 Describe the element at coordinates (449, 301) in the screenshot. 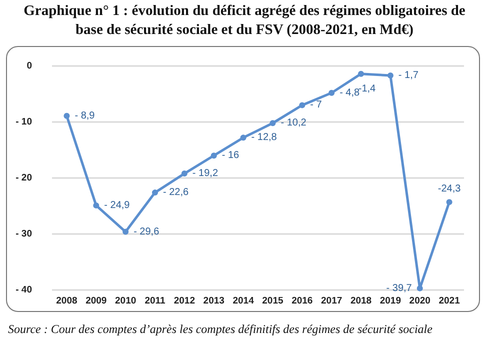

I see `x-tick-label: 2021` at that location.